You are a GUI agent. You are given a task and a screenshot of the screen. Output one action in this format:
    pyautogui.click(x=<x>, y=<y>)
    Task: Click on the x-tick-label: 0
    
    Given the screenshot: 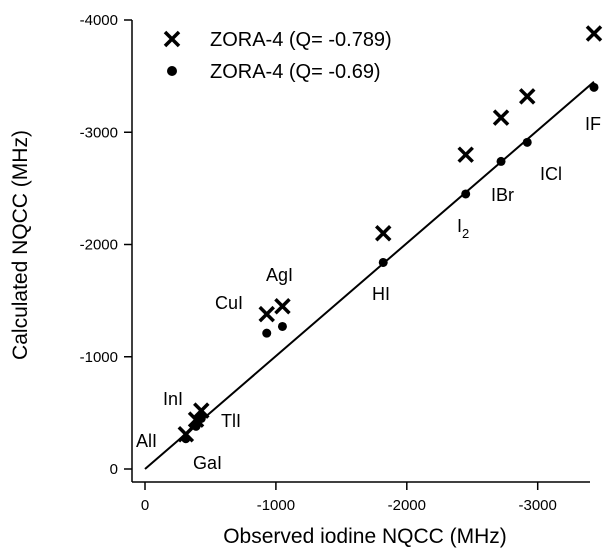 What is the action you would take?
    pyautogui.click(x=145, y=505)
    